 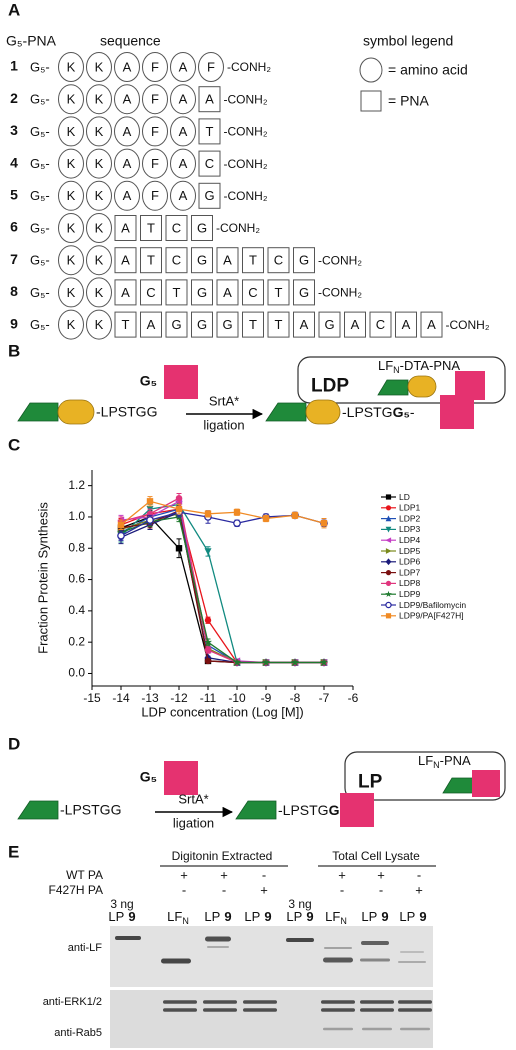 What do you see at coordinates (76, 579) in the screenshot?
I see `y-tick-label: 0.6` at bounding box center [76, 579].